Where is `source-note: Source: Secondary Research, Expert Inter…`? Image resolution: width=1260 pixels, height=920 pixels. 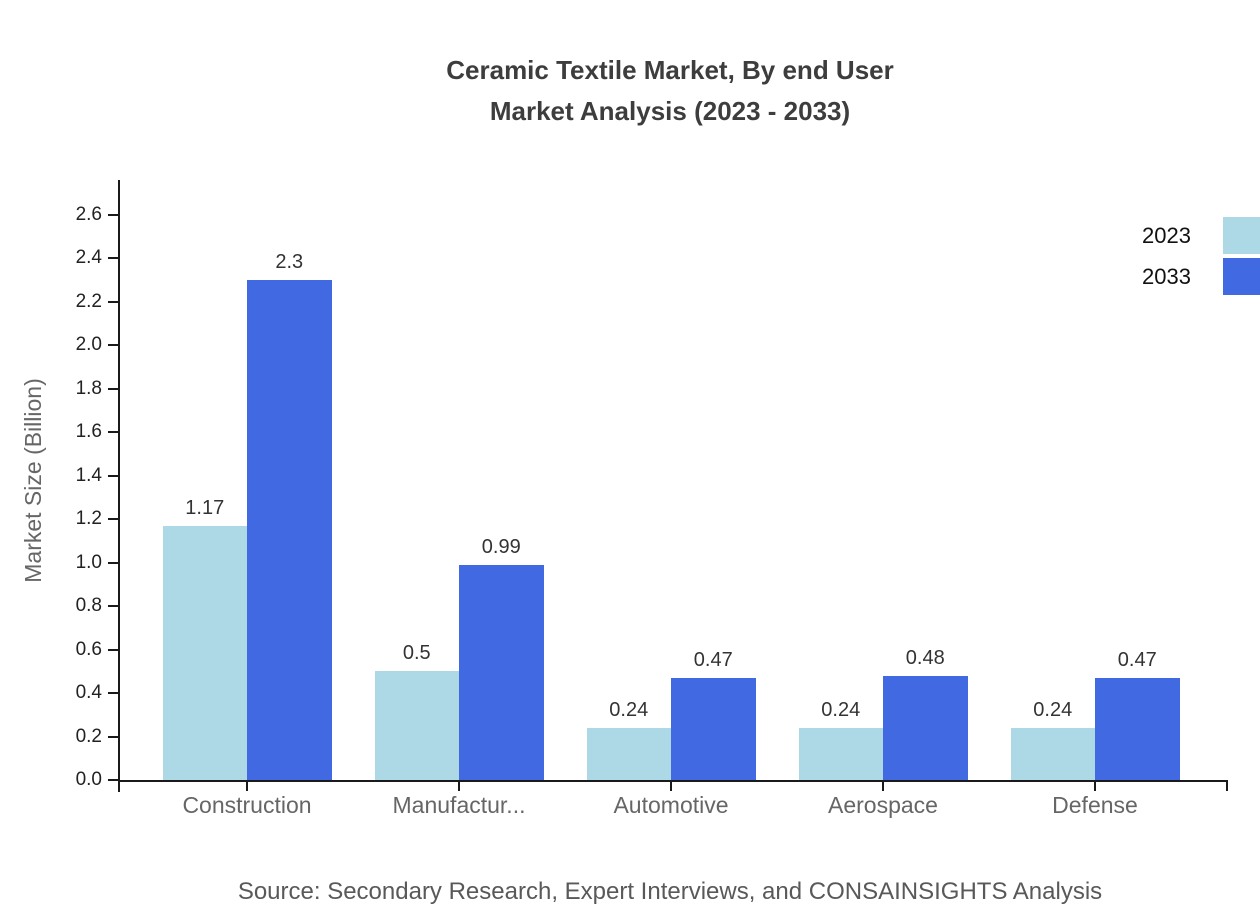
source-note: Source: Secondary Research, Expert Inter… is located at coordinates (670, 891).